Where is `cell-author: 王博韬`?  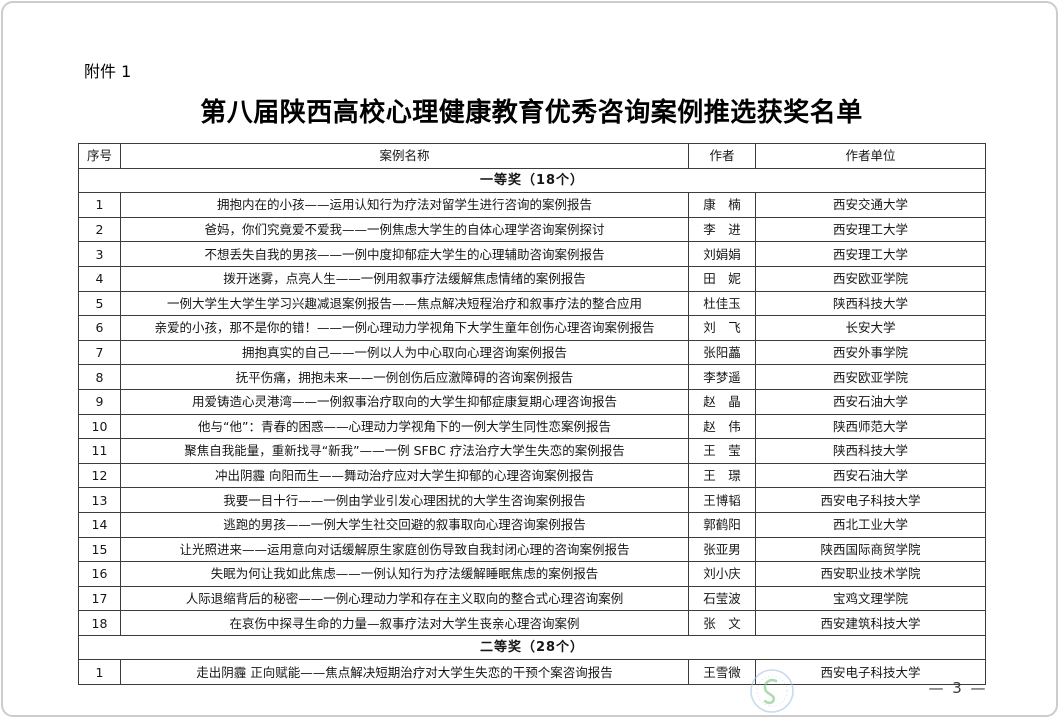 cell-author: 王博韬 is located at coordinates (722, 500).